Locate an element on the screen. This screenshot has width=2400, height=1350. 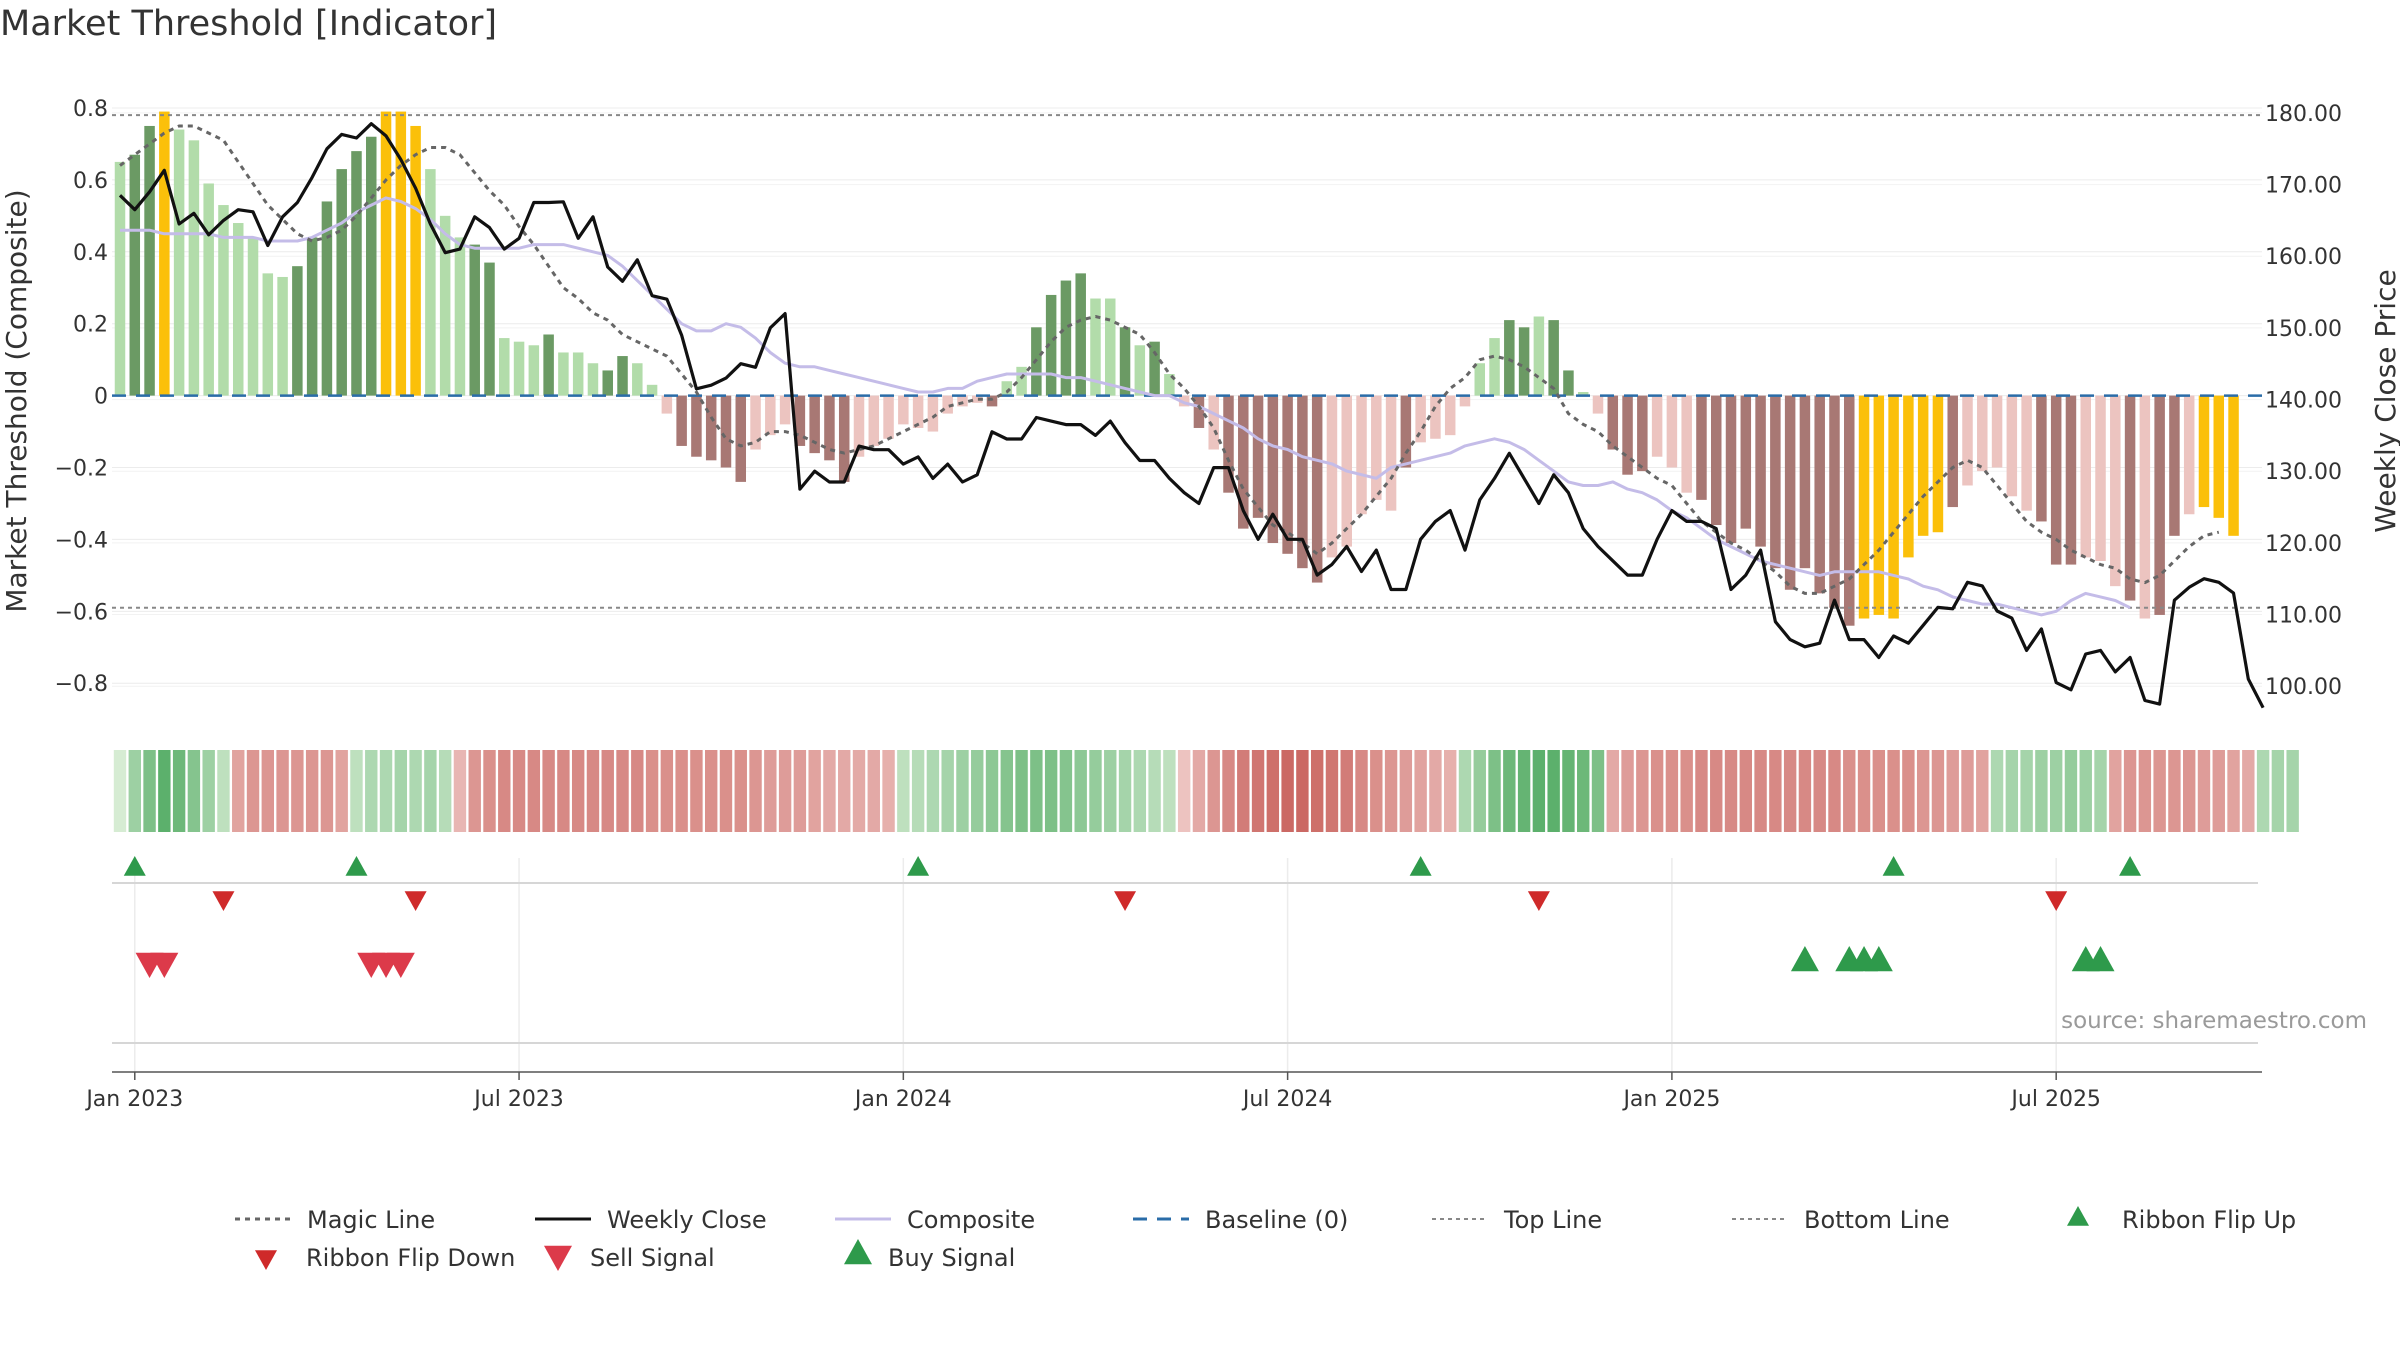
y2-tick-label: 100.00 is located at coordinates (2303, 687).